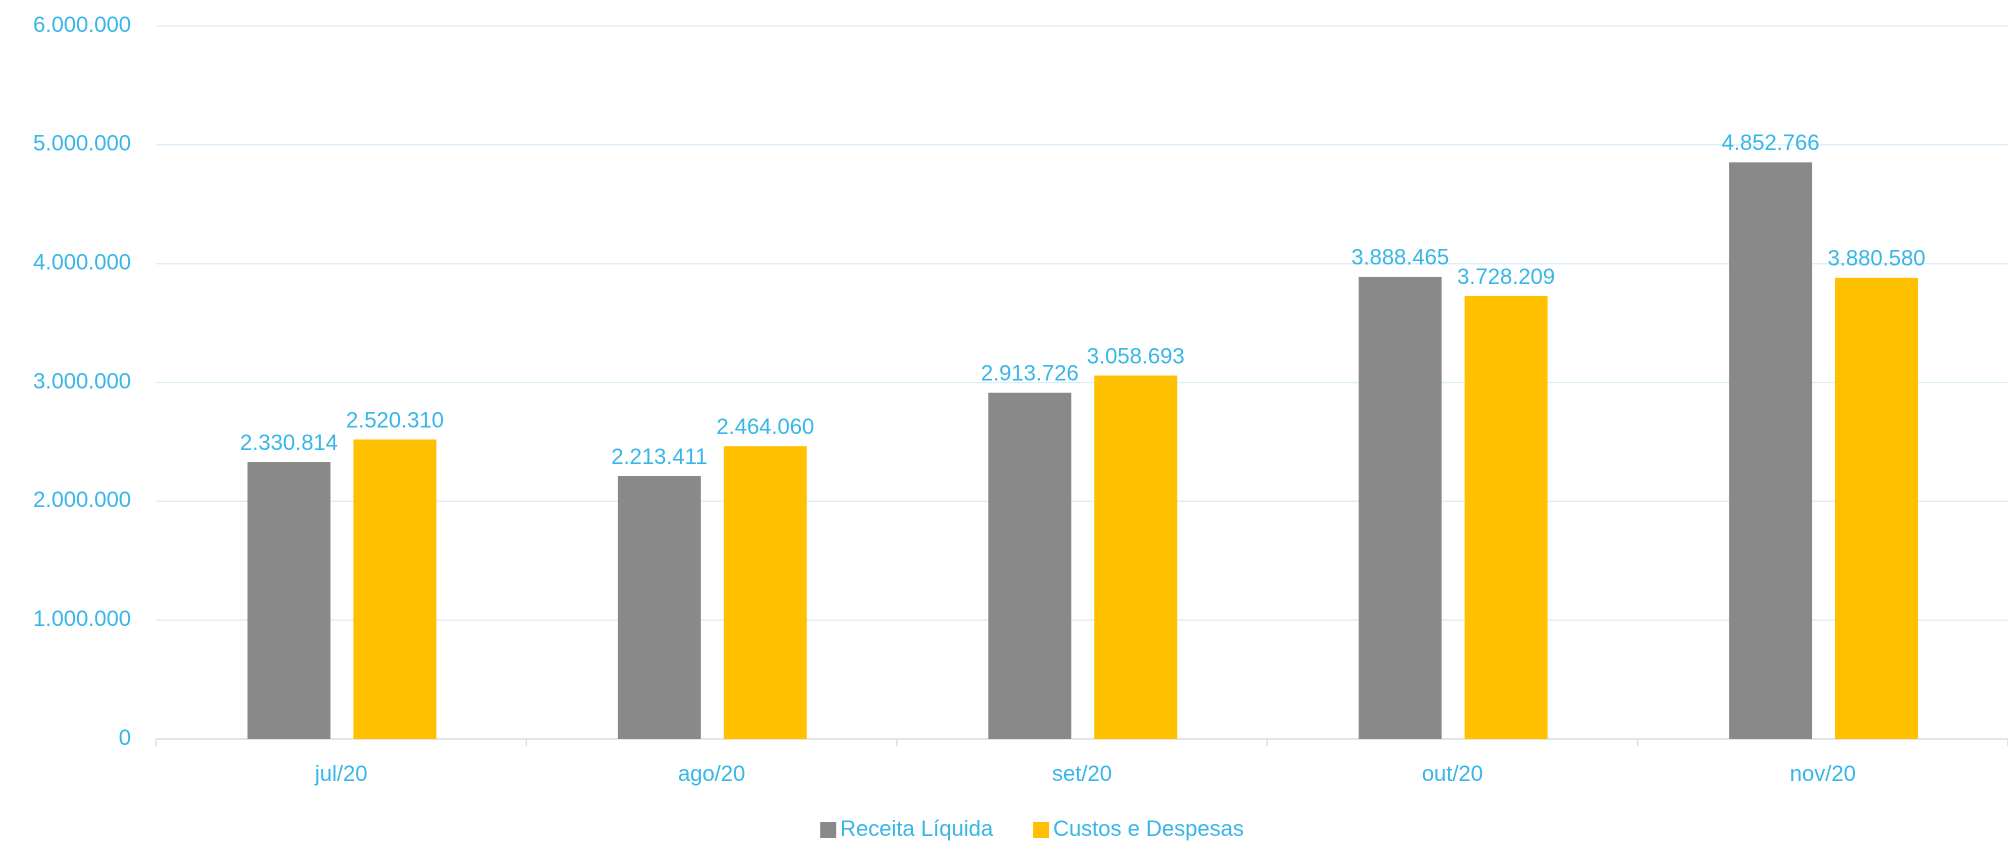 This screenshot has width=2008, height=842. Describe the element at coordinates (1771, 142) in the screenshot. I see `value-label: 4.852.766` at that location.